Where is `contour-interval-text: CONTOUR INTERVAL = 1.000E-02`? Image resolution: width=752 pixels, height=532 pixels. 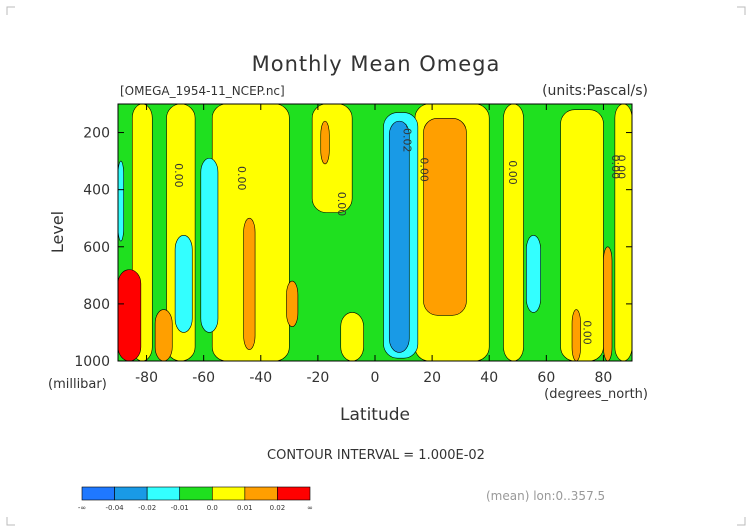
contour-interval-text: CONTOUR INTERVAL = 1.000E-02 is located at coordinates (376, 455).